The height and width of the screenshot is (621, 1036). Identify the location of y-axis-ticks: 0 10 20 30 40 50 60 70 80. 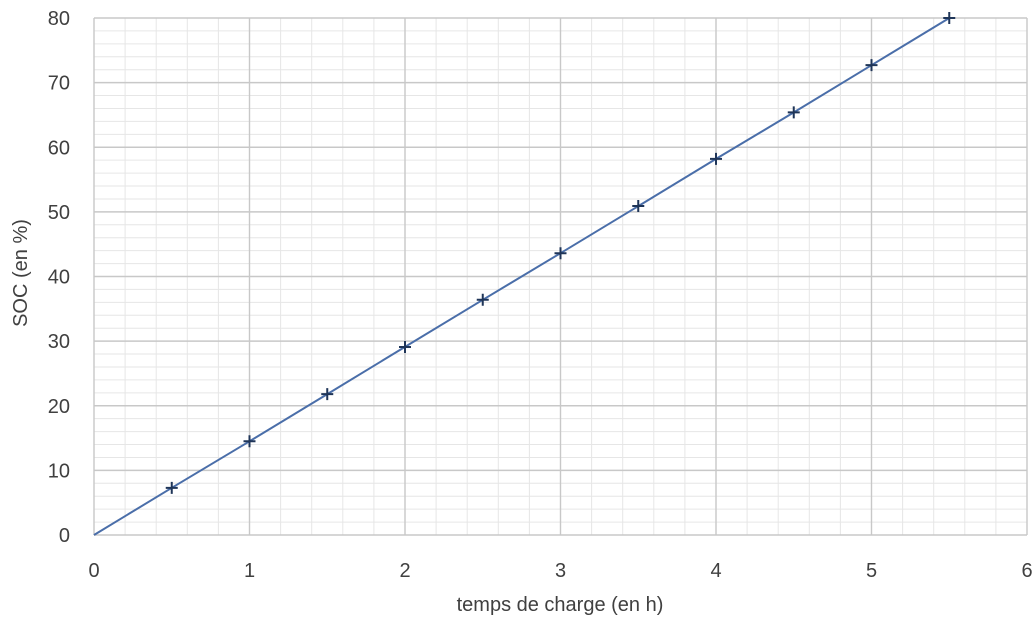
(59, 277).